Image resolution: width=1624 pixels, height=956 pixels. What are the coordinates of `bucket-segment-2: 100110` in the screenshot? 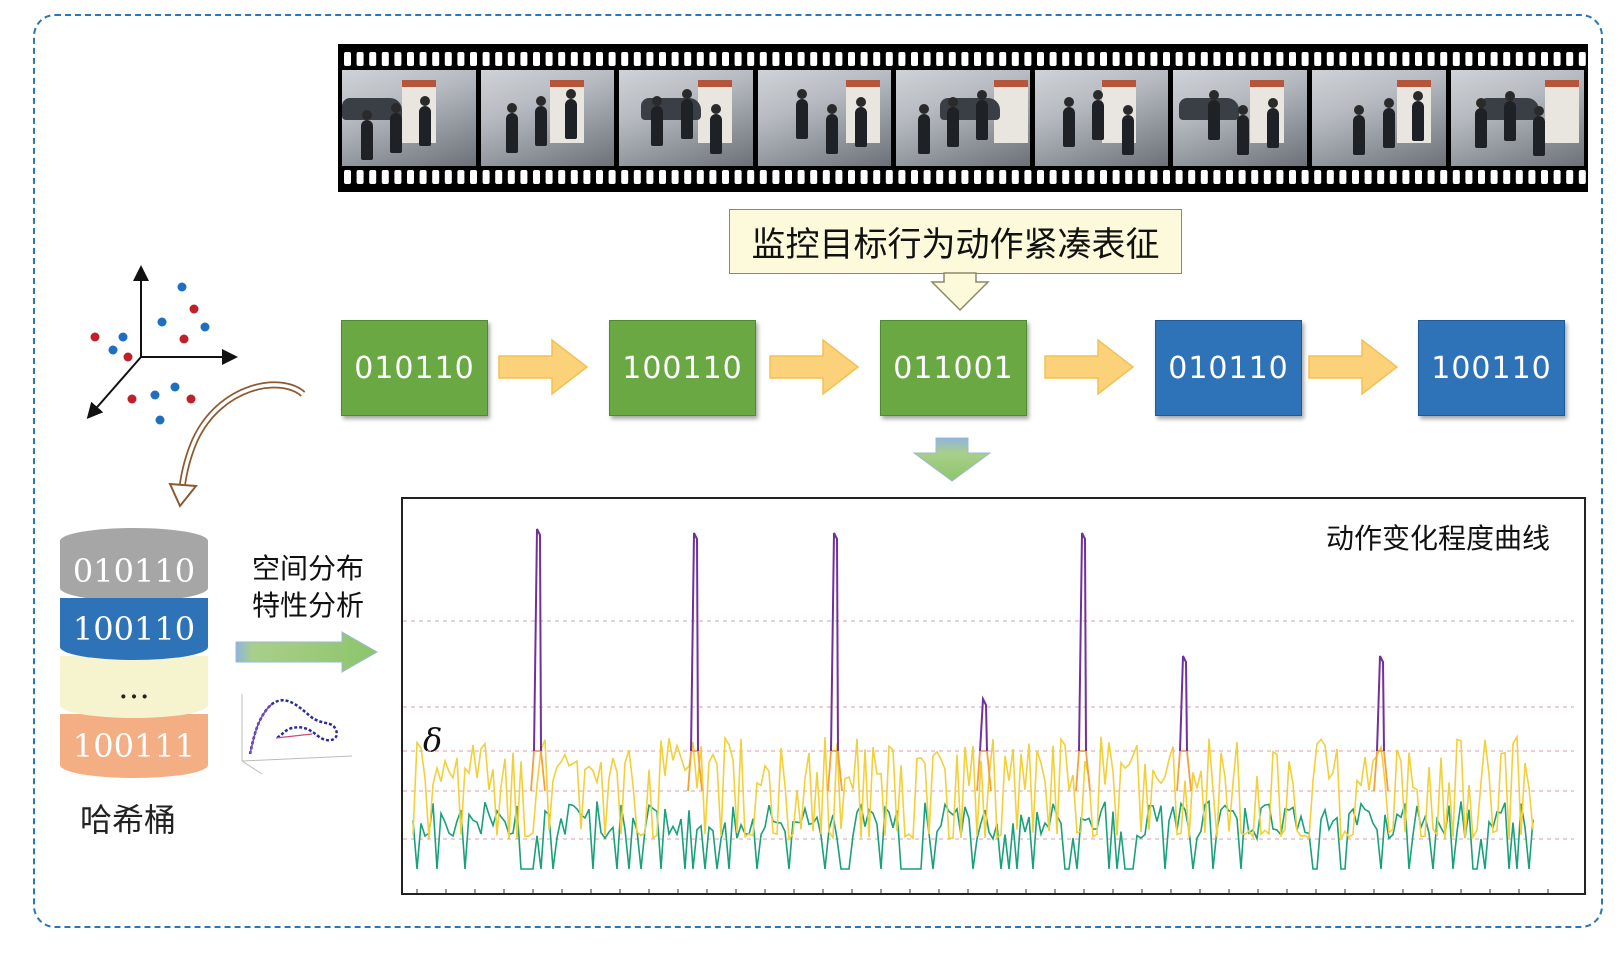 It's located at (134, 629).